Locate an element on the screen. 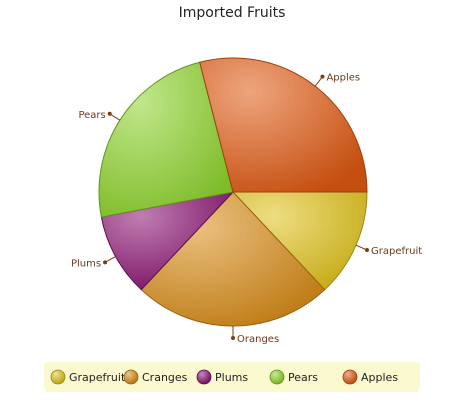  legend-label-apples: Apples is located at coordinates (379, 377).